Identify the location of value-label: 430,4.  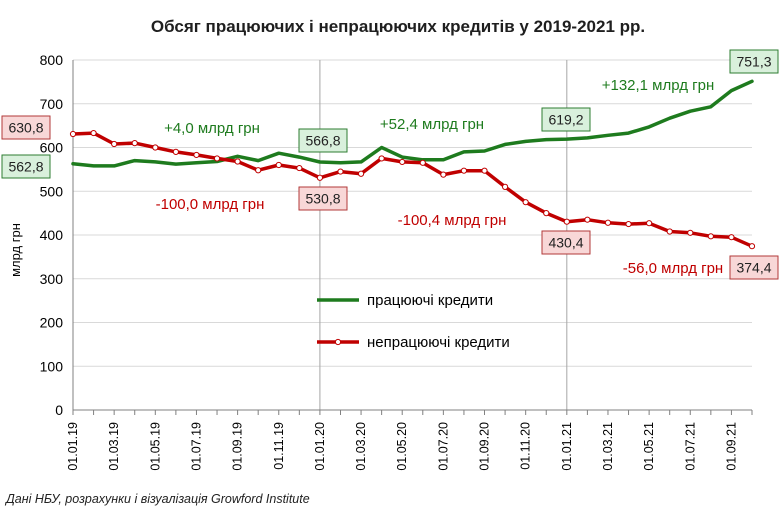
(565, 243).